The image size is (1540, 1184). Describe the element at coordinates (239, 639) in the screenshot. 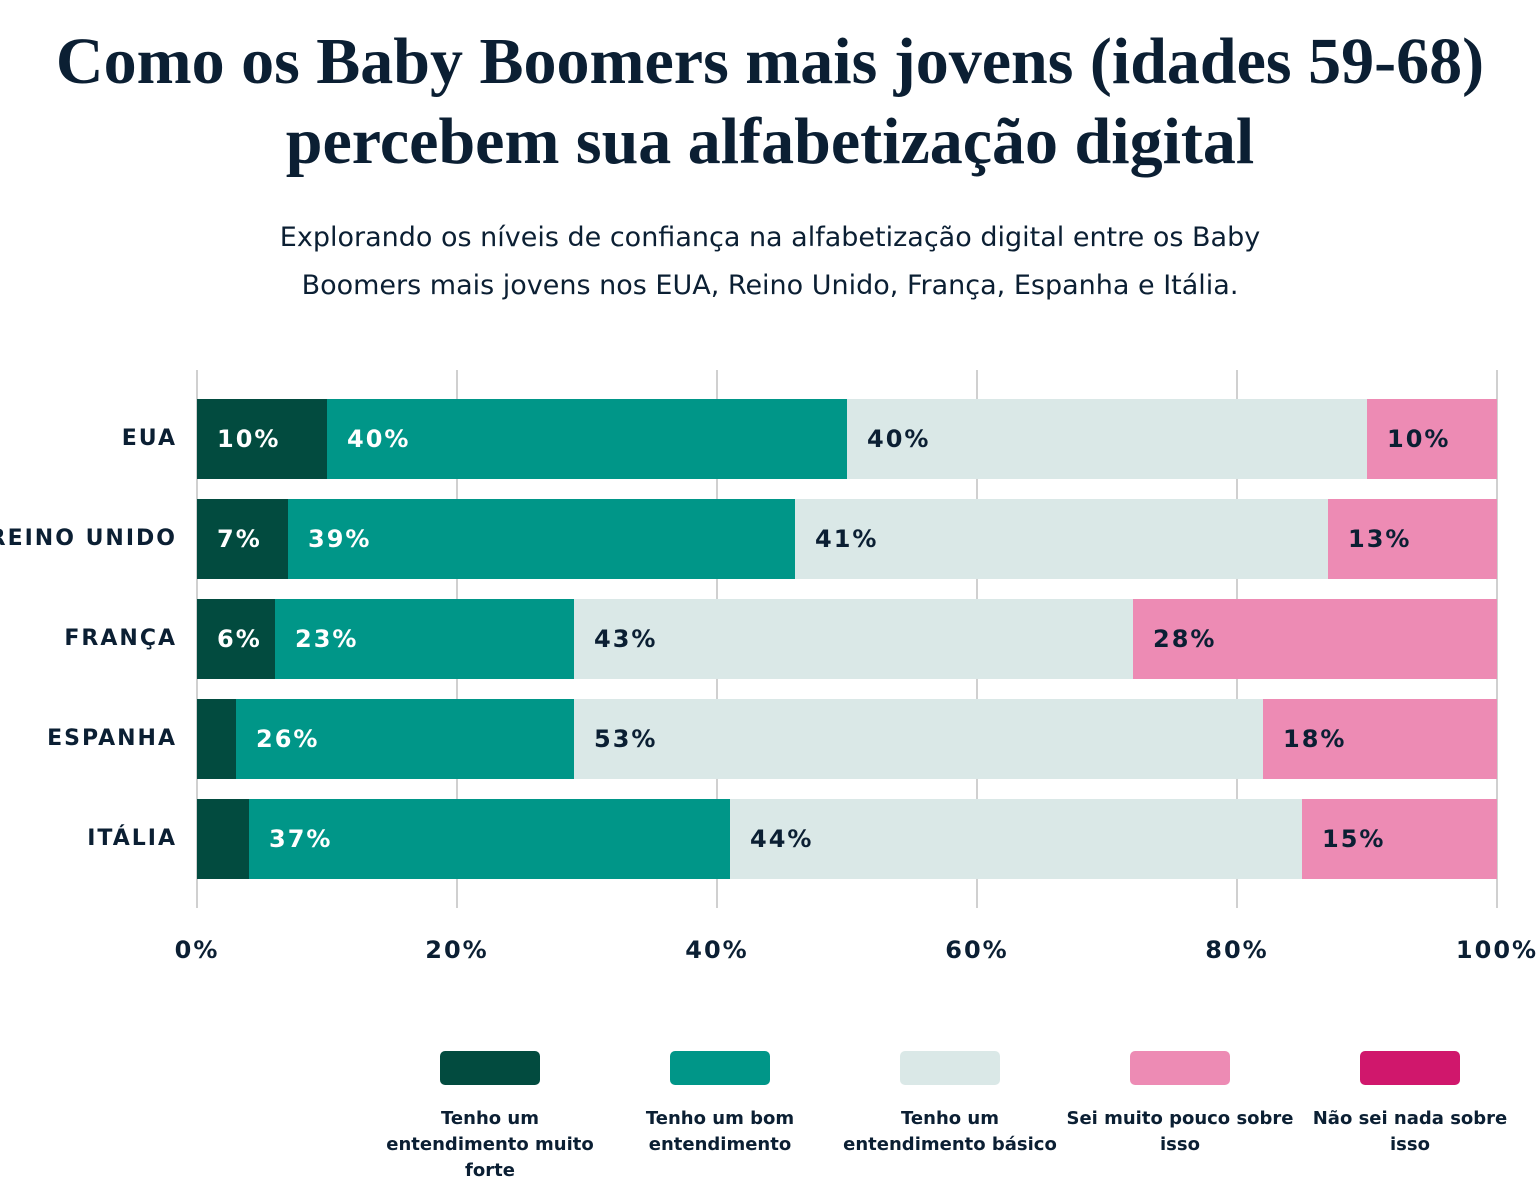

I see `data-label: 6%` at that location.